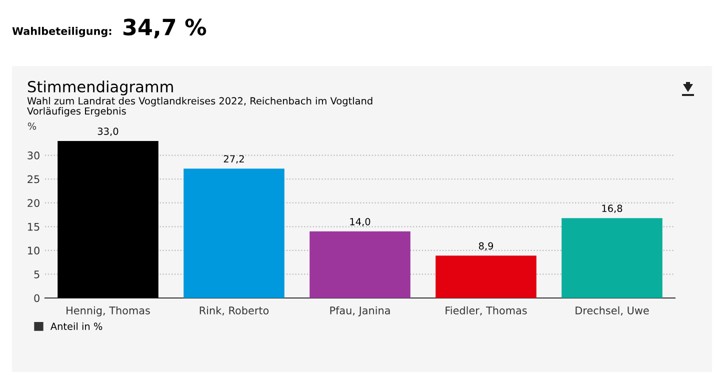 The width and height of the screenshot is (728, 380). Describe the element at coordinates (486, 311) in the screenshot. I see `x-tick-label: Fiedler, Thomas` at that location.